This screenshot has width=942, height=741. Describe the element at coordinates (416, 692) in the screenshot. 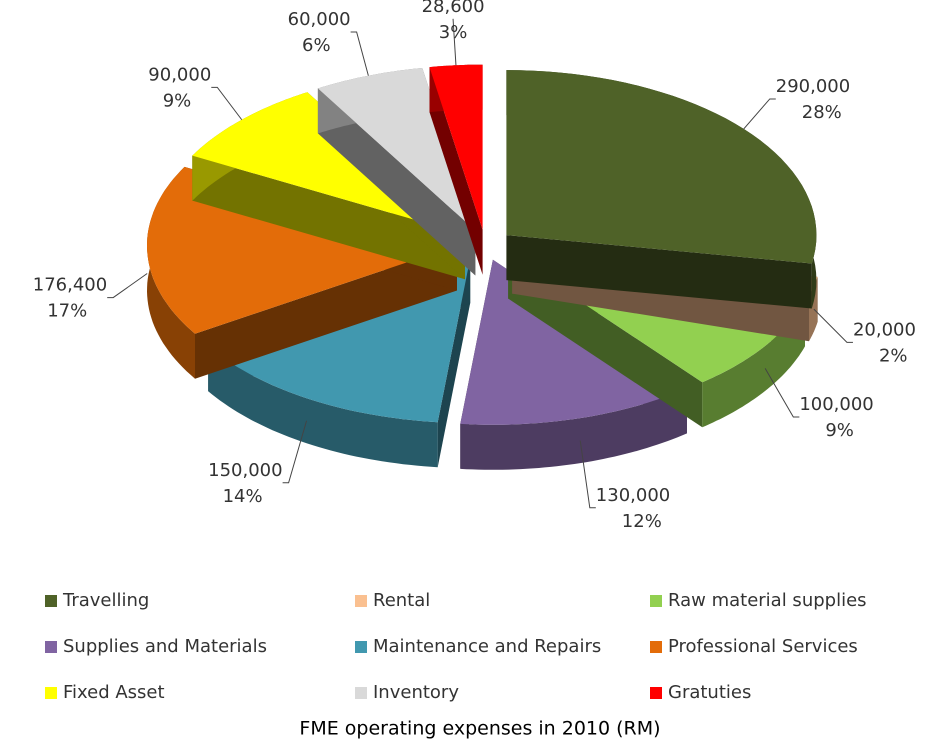

I see `legend-label: Inventory` at that location.